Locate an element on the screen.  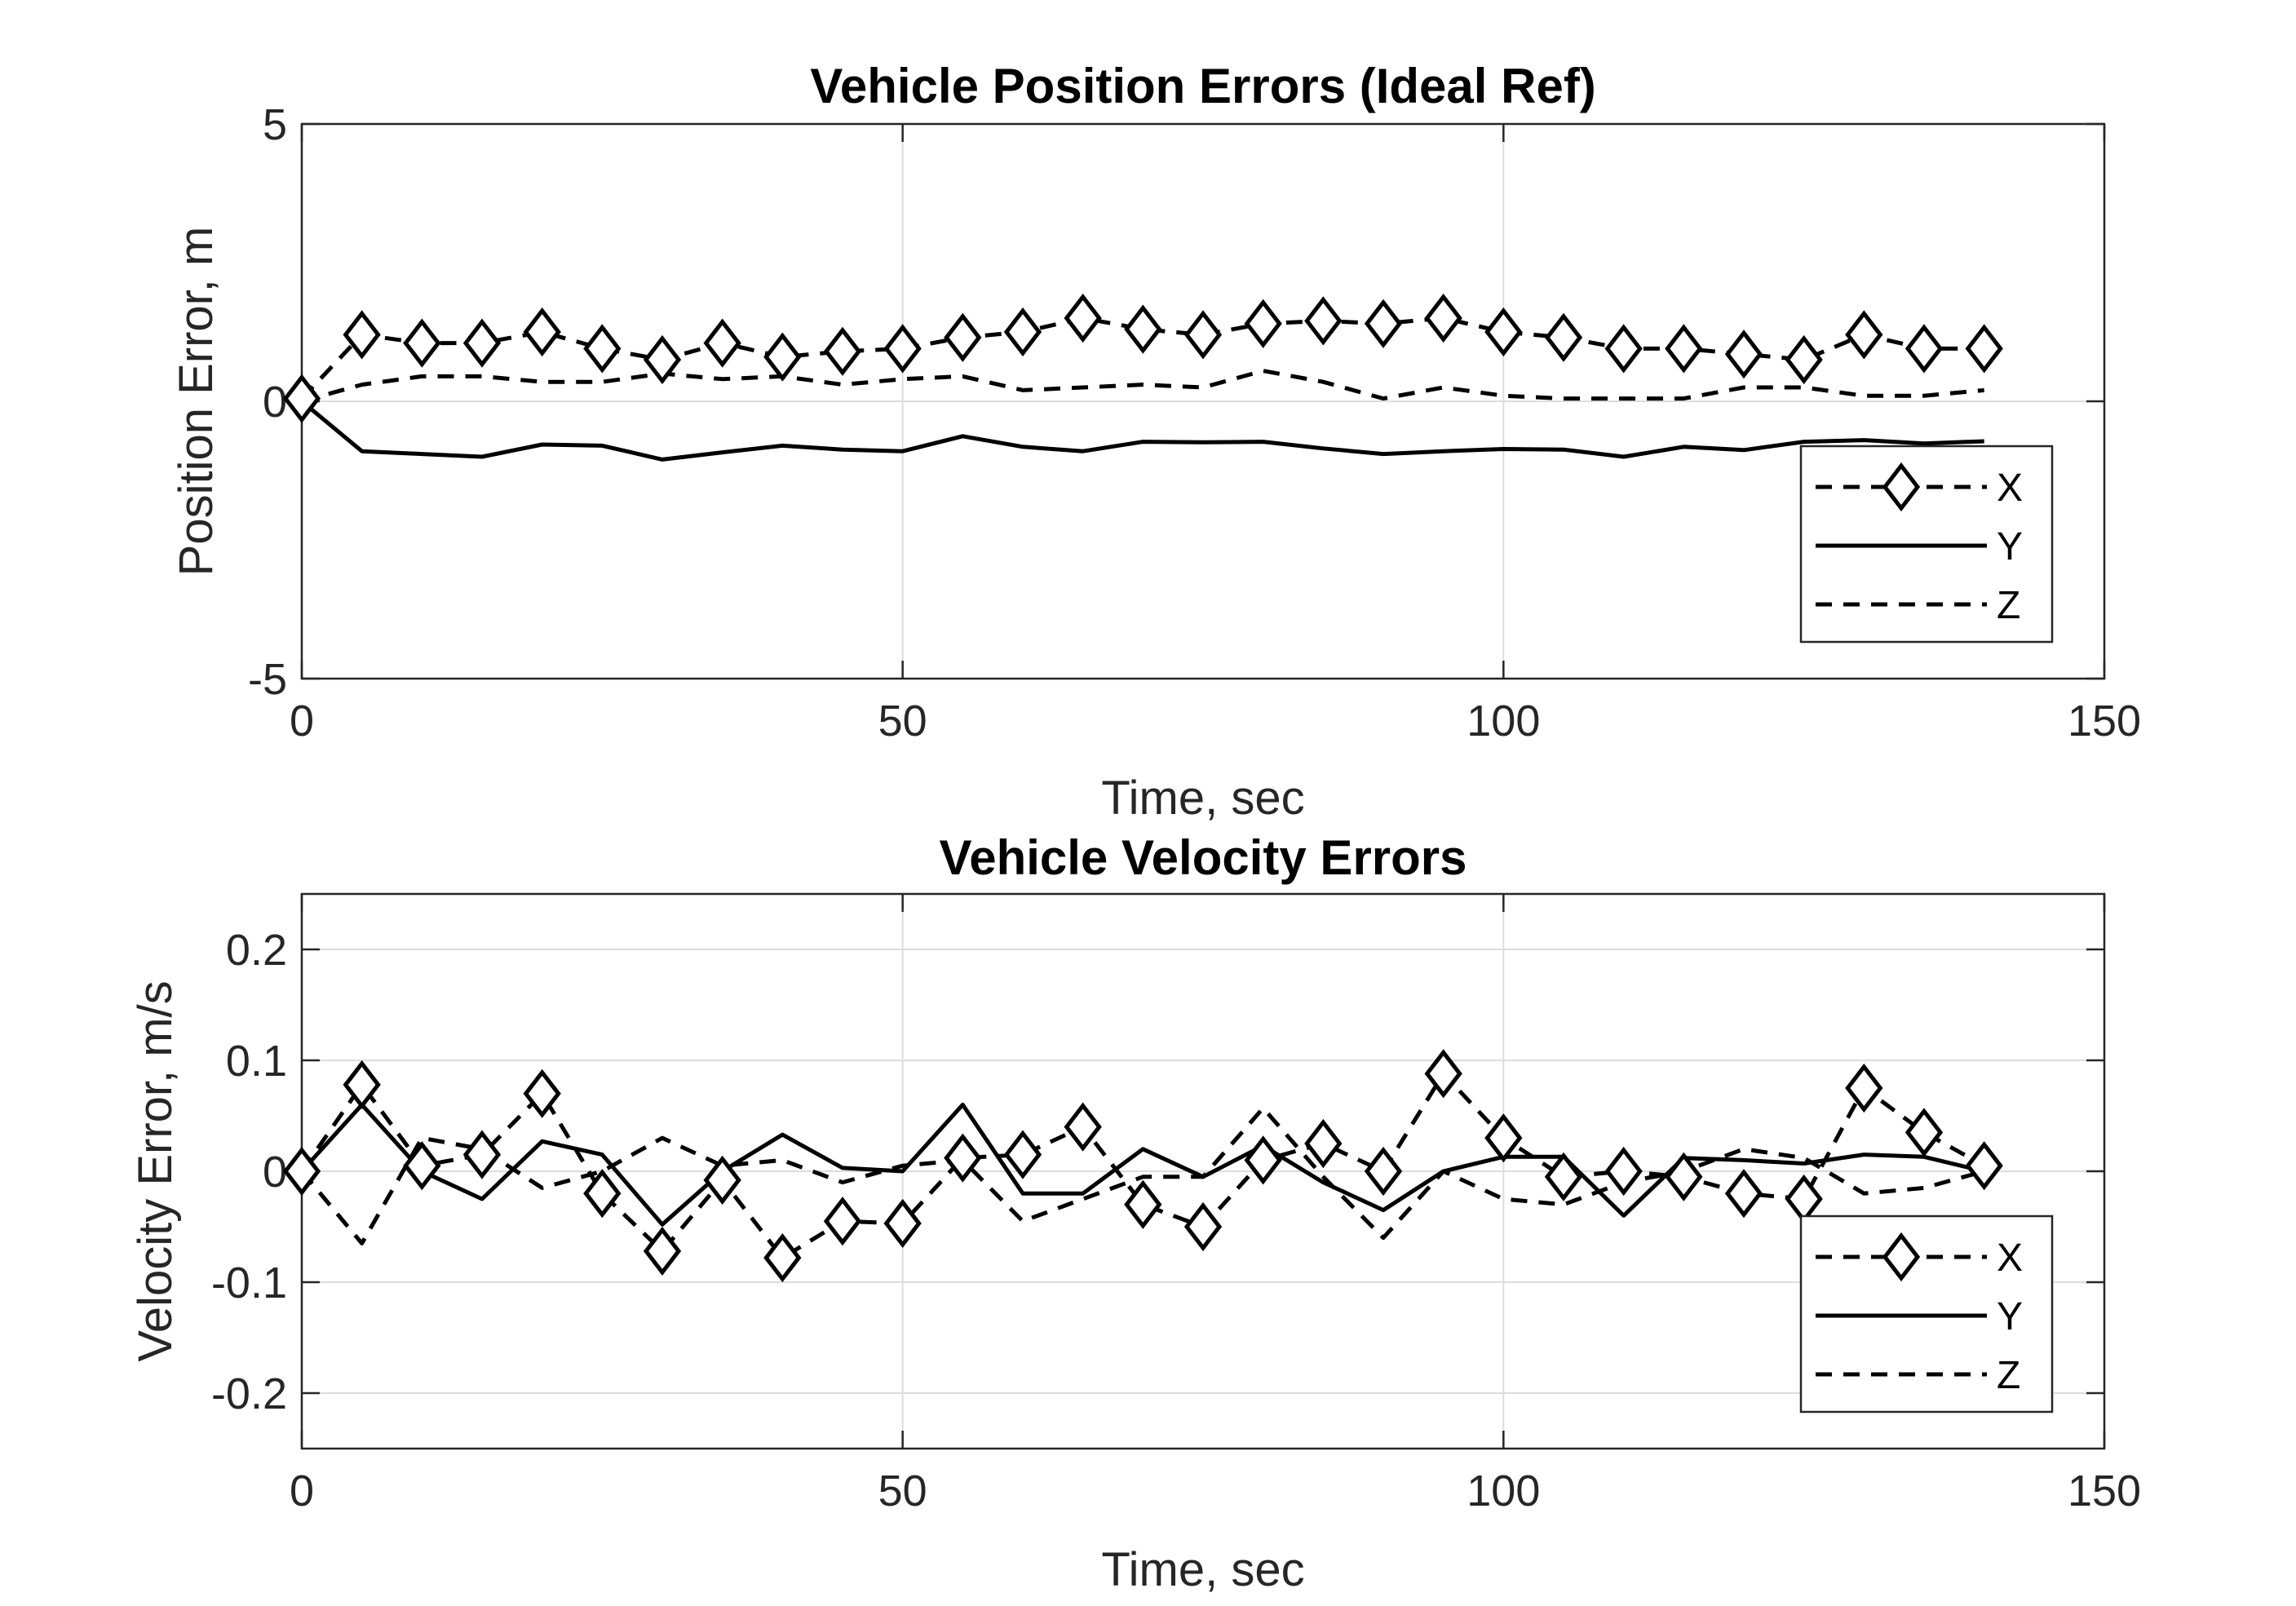
chart-title: Vehicle Velocity Errors is located at coordinates (1203, 857).